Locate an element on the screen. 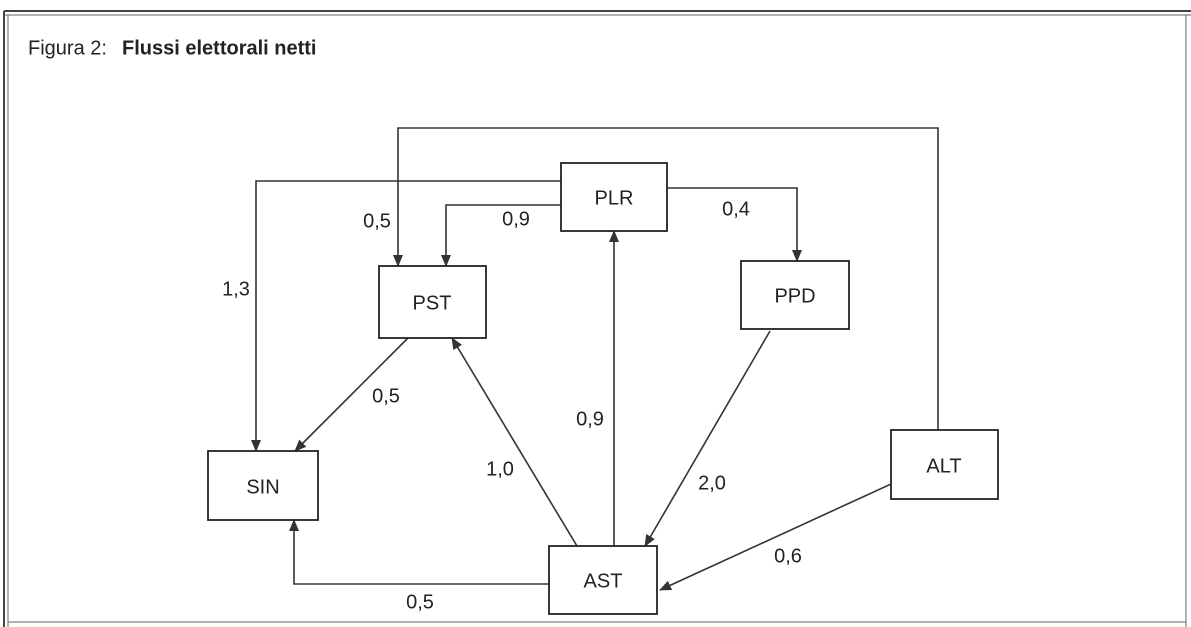  edge-label: 1,3 is located at coordinates (236, 289).